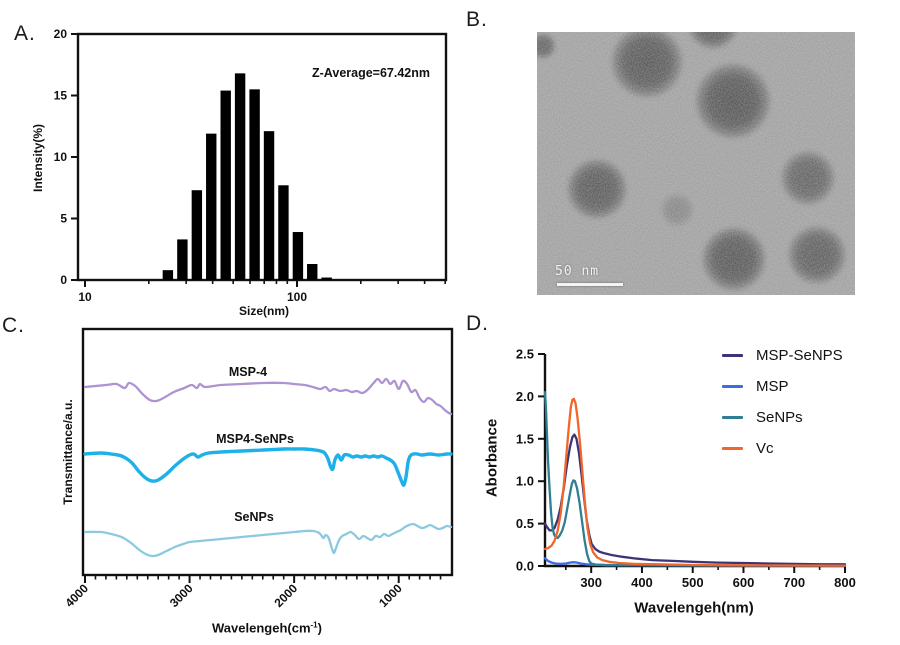 Image resolution: width=900 pixels, height=645 pixels. Describe the element at coordinates (525, 566) in the screenshot. I see `tick-label: 0.0` at that location.